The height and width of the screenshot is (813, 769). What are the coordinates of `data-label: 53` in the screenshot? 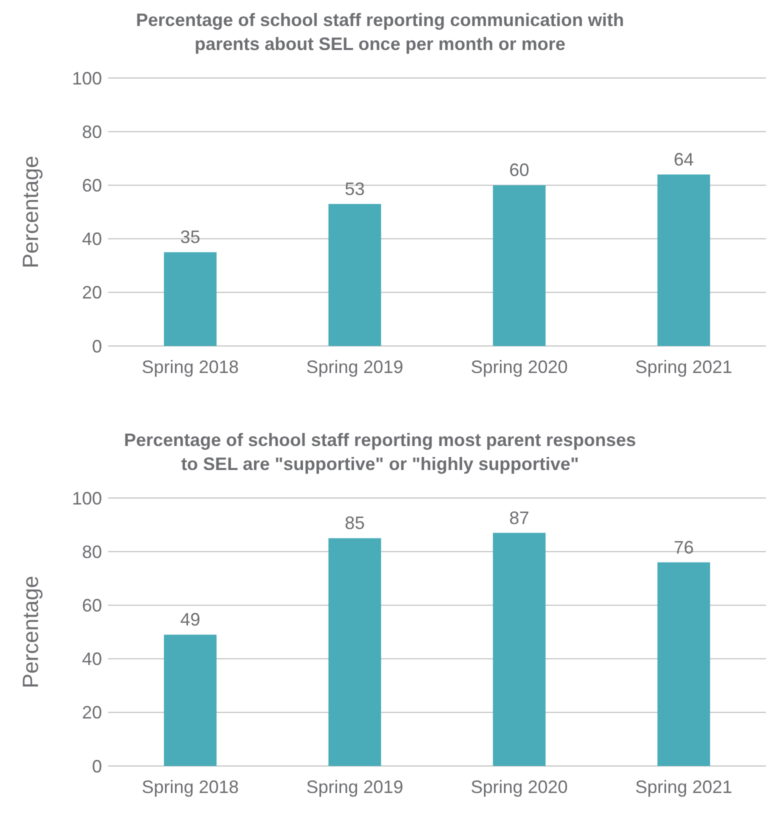 It's located at (354, 188).